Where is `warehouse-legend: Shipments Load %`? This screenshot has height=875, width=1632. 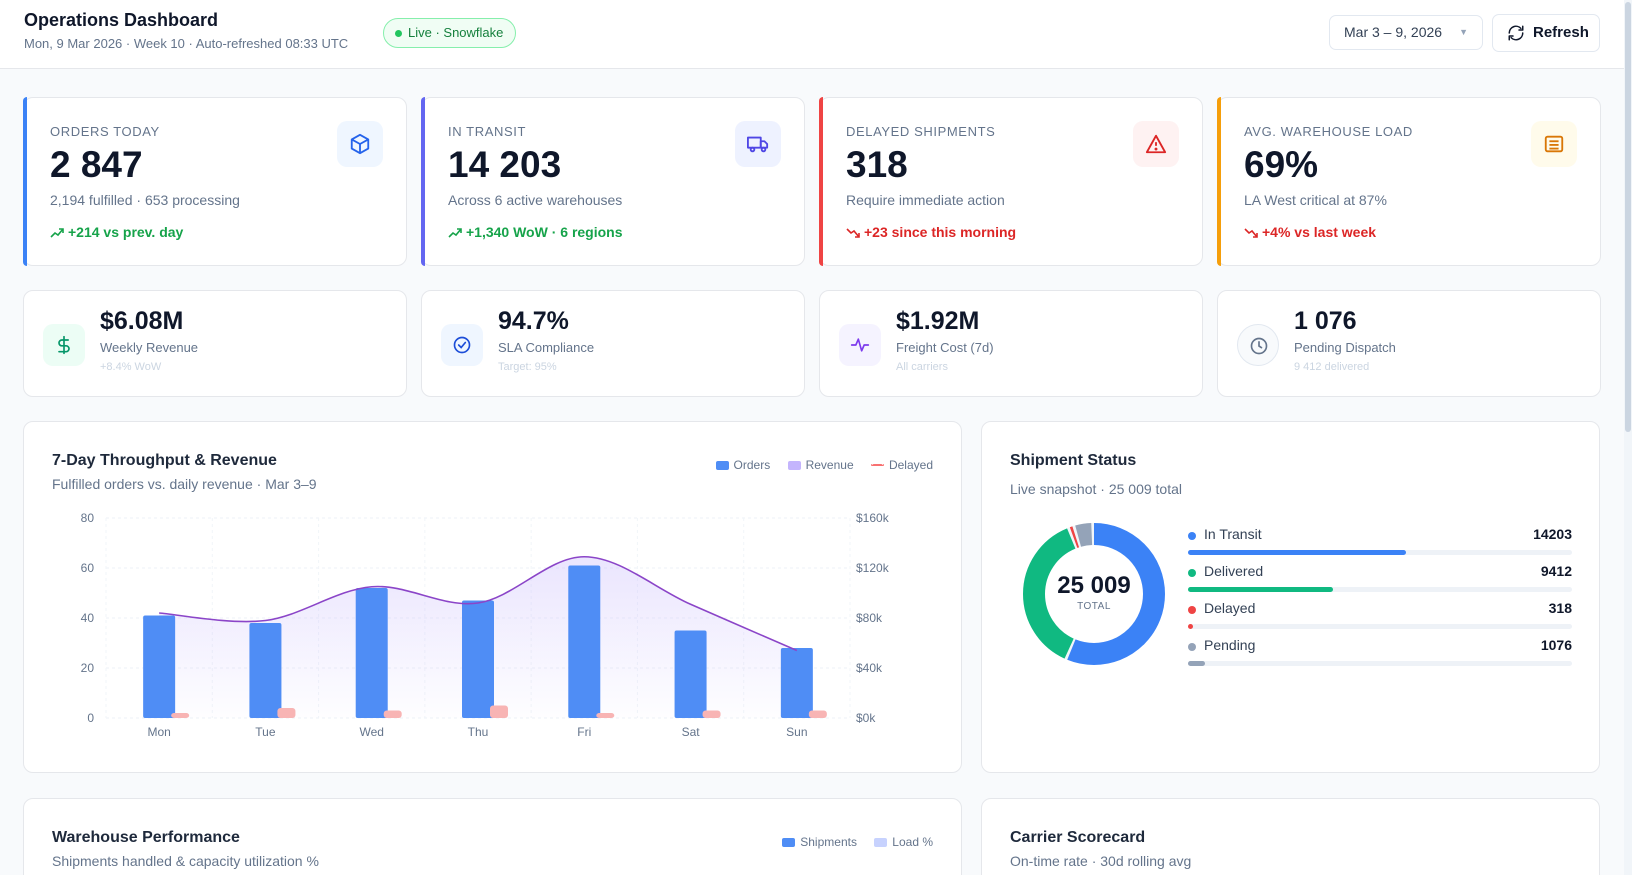 warehouse-legend: Shipments Load % is located at coordinates (850, 842).